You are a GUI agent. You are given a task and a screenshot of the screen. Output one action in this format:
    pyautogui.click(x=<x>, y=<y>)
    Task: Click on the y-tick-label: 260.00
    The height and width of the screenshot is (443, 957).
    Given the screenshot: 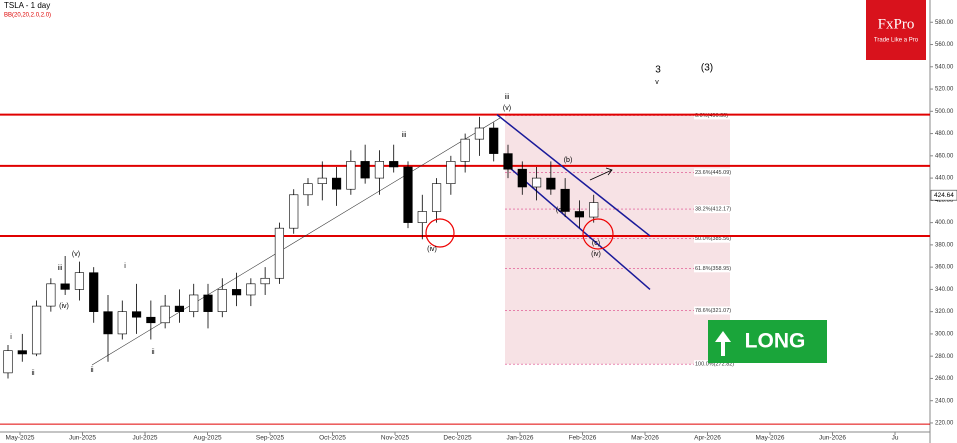 What is the action you would take?
    pyautogui.click(x=944, y=379)
    